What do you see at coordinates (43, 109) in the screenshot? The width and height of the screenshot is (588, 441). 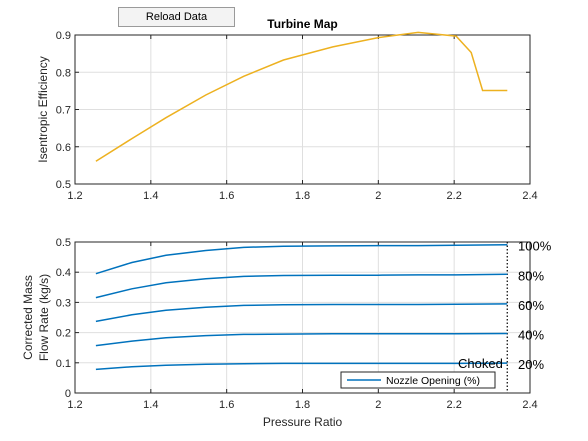 I see `y-axis-label: Isentropic Efficiency` at bounding box center [43, 109].